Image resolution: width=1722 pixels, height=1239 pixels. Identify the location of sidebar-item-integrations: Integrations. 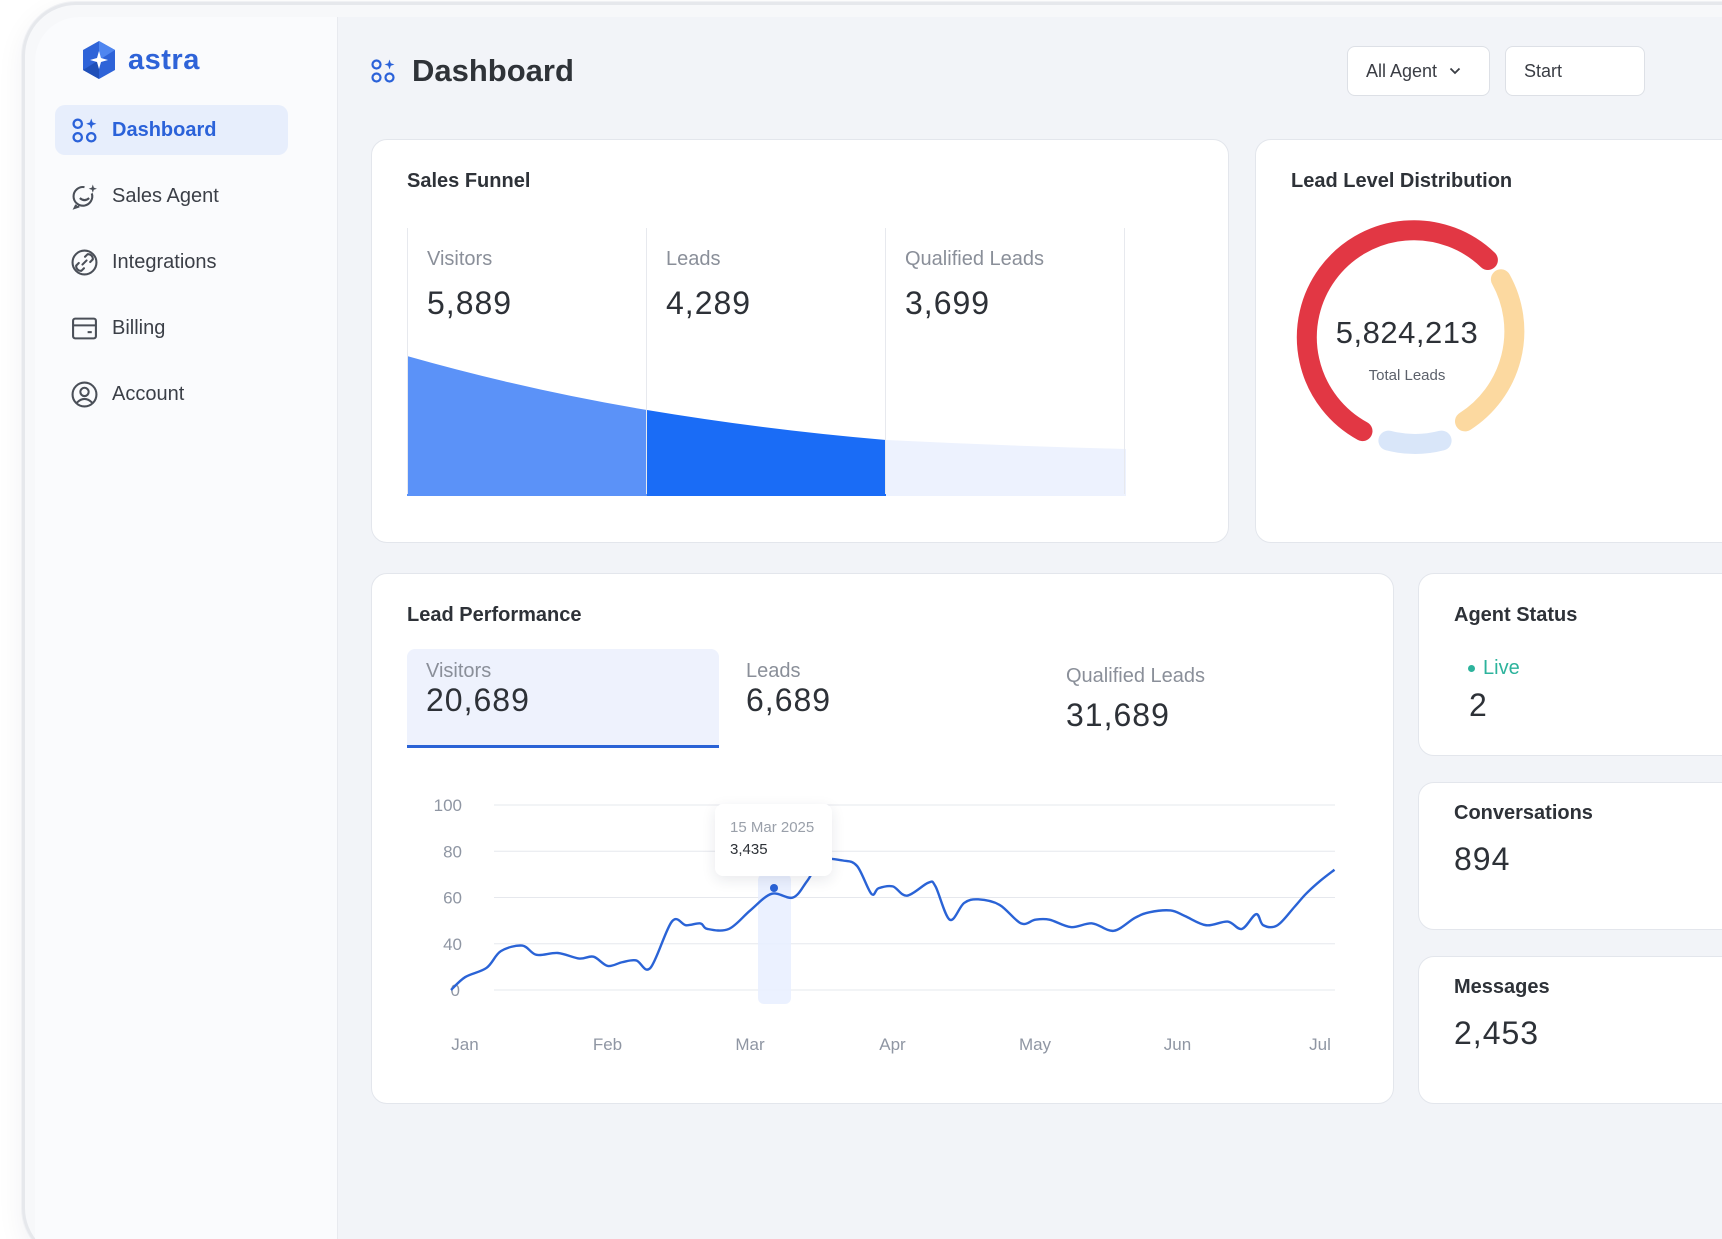
(171, 262).